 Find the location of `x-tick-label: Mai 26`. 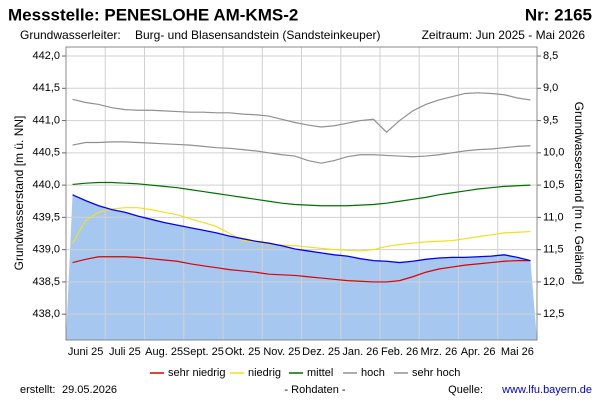

x-tick-label: Mai 26 is located at coordinates (517, 352).